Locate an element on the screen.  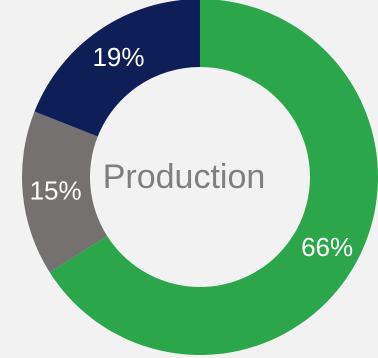
slice-label-1: 66% is located at coordinates (327, 247).